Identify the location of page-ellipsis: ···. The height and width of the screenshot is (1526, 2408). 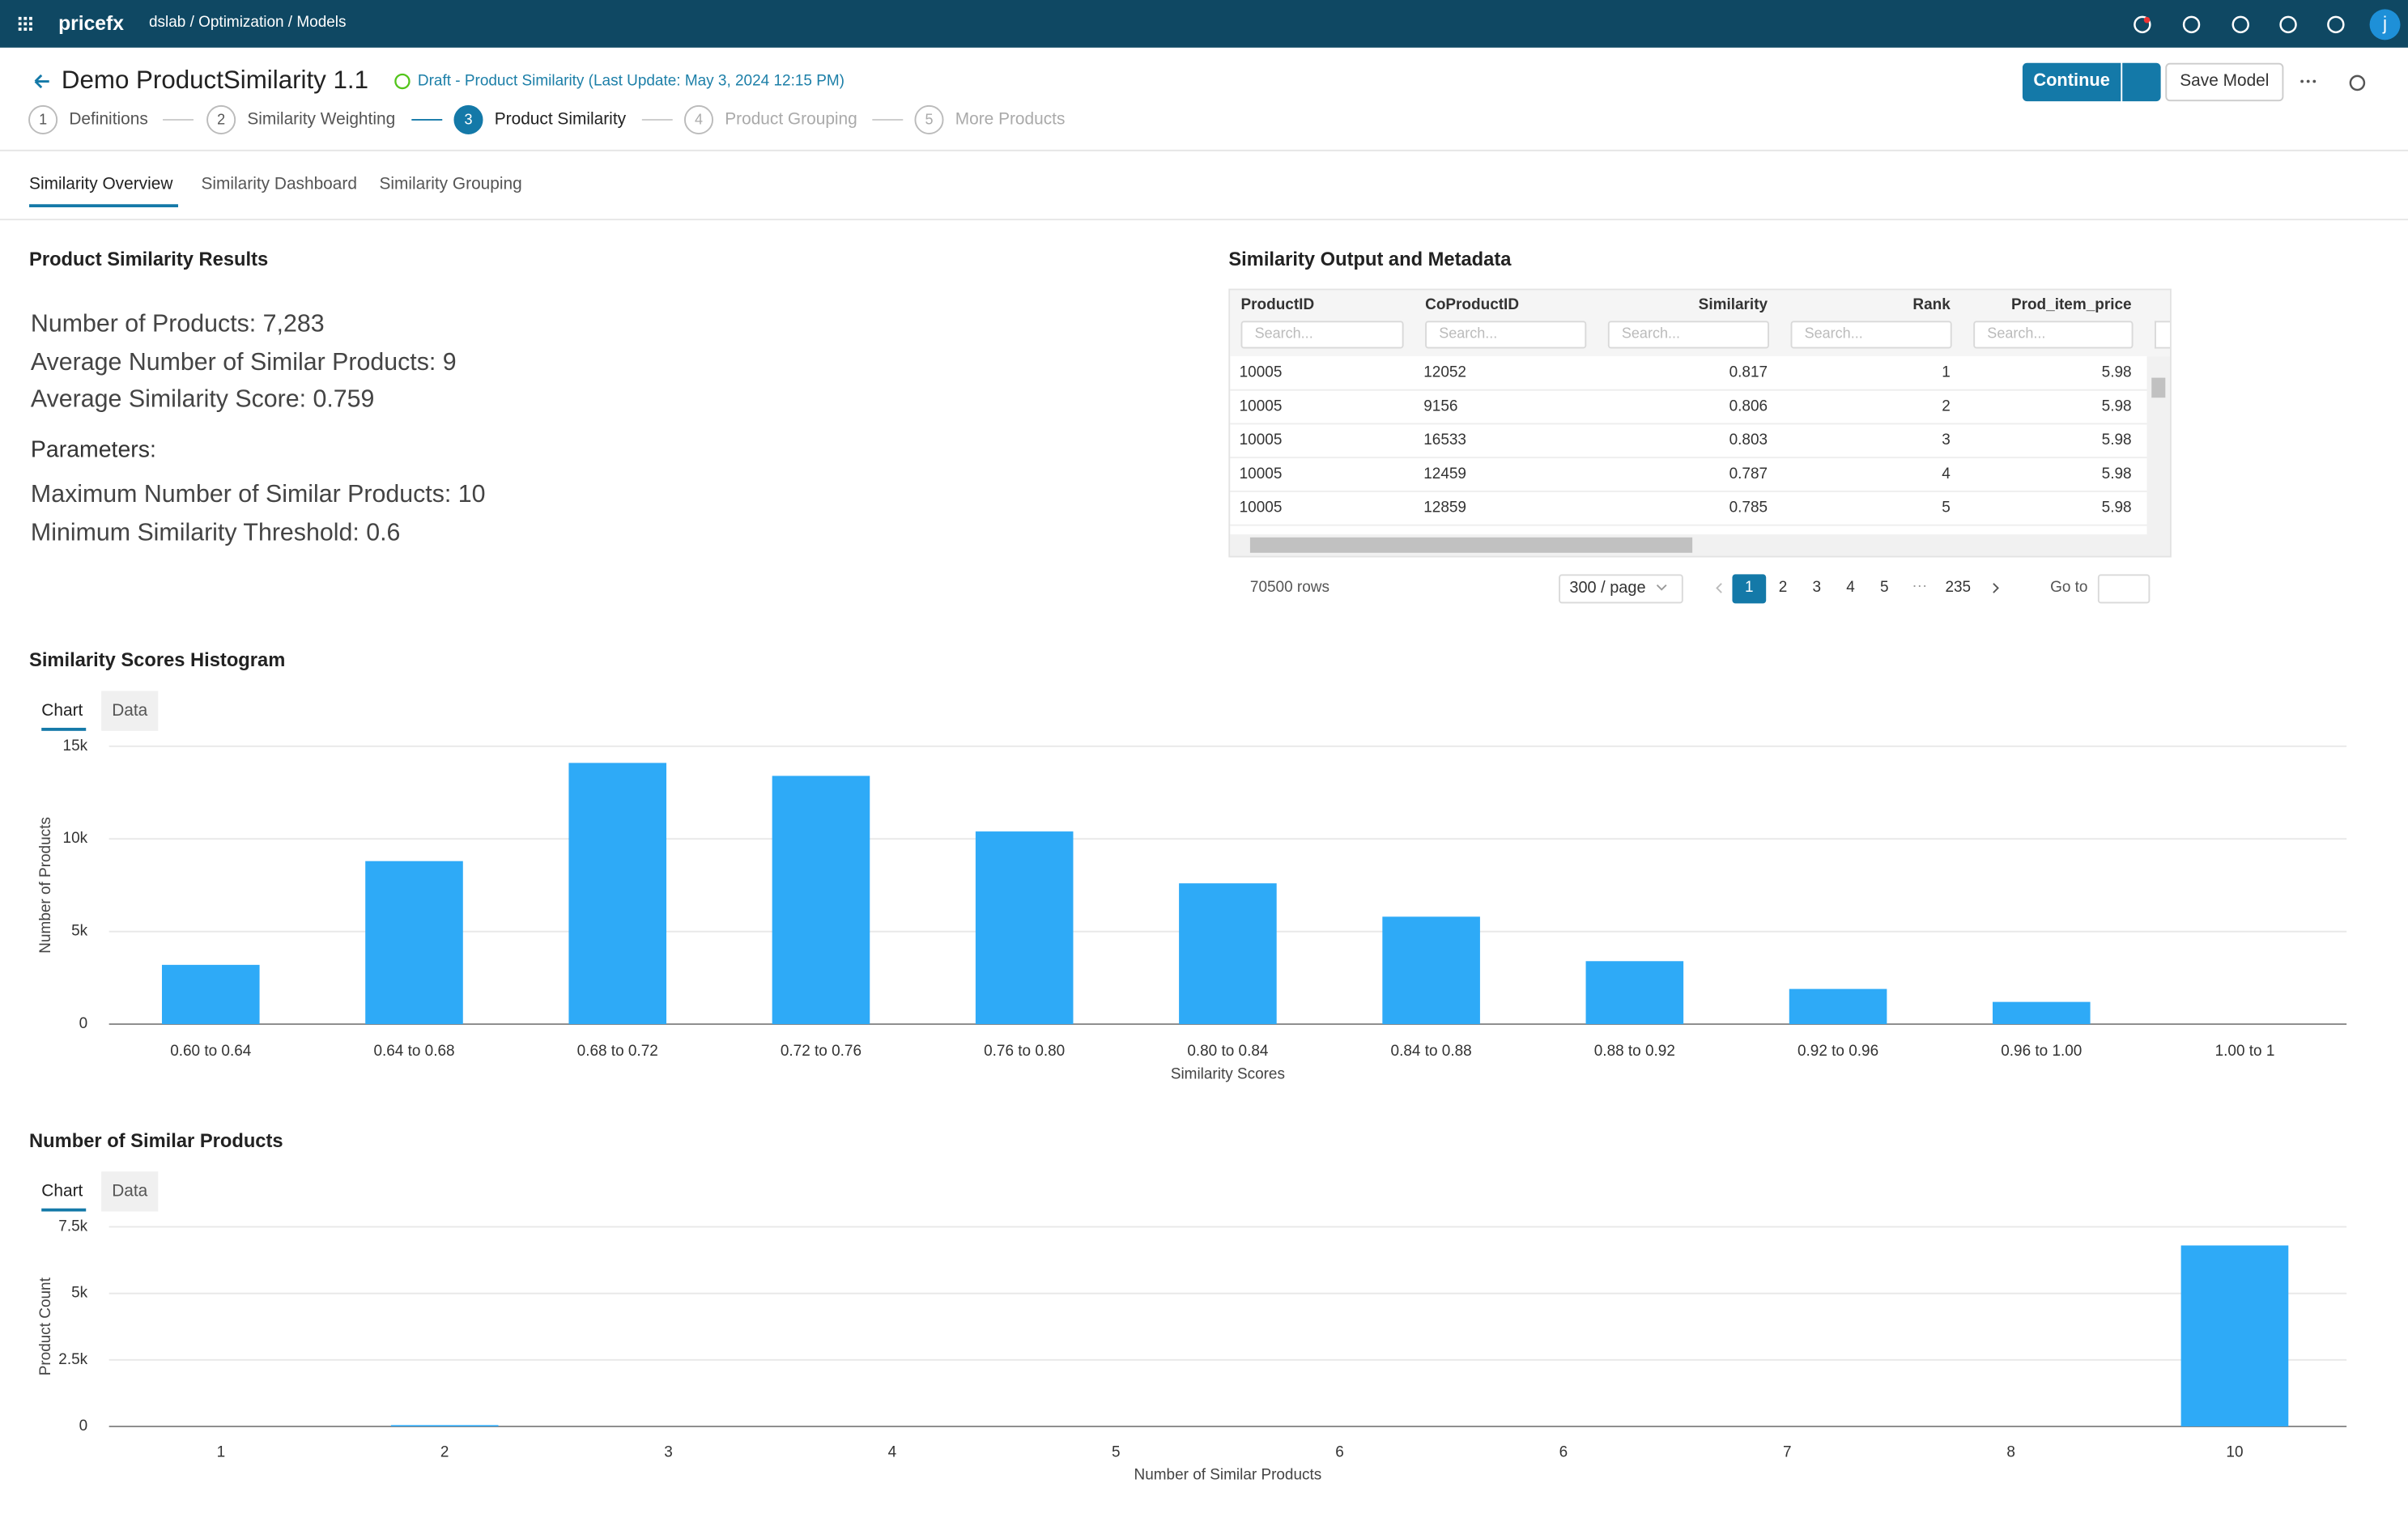
(1919, 586).